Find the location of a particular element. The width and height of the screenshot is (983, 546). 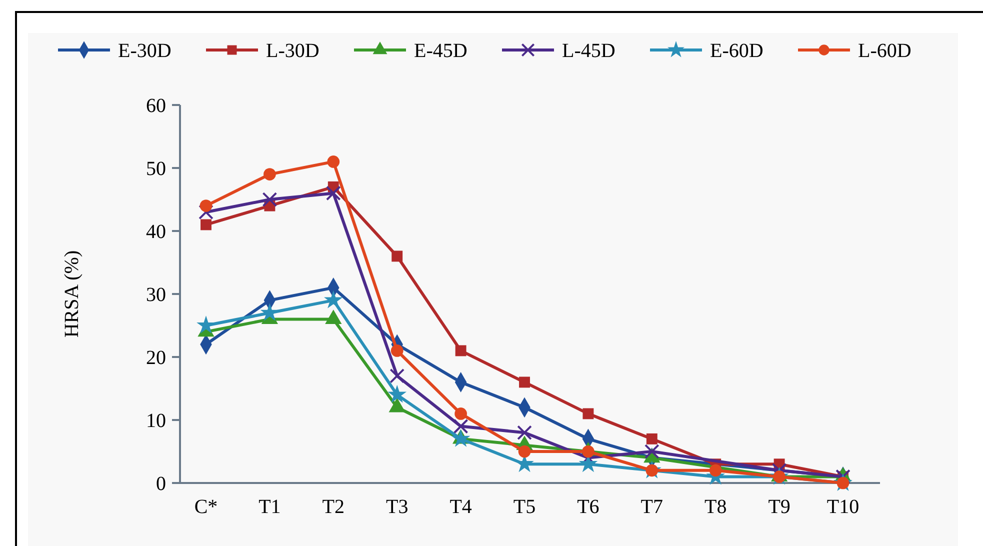

y-tick-label: 60 is located at coordinates (156, 106).